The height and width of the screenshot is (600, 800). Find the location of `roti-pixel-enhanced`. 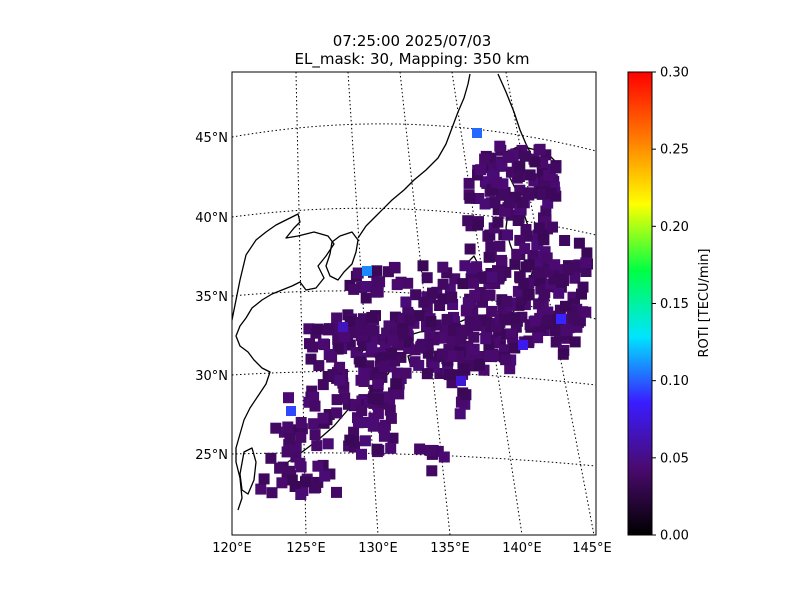

roti-pixel-enhanced is located at coordinates (477, 133).